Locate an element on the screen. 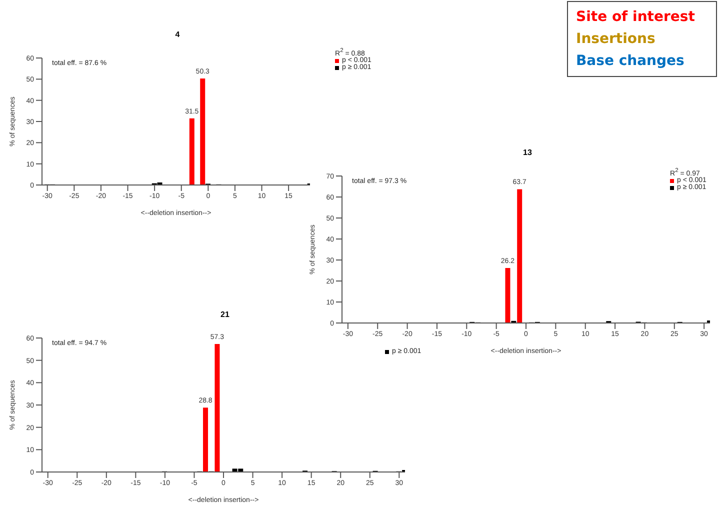 This screenshot has height=507, width=721. text: Insertions is located at coordinates (616, 39).